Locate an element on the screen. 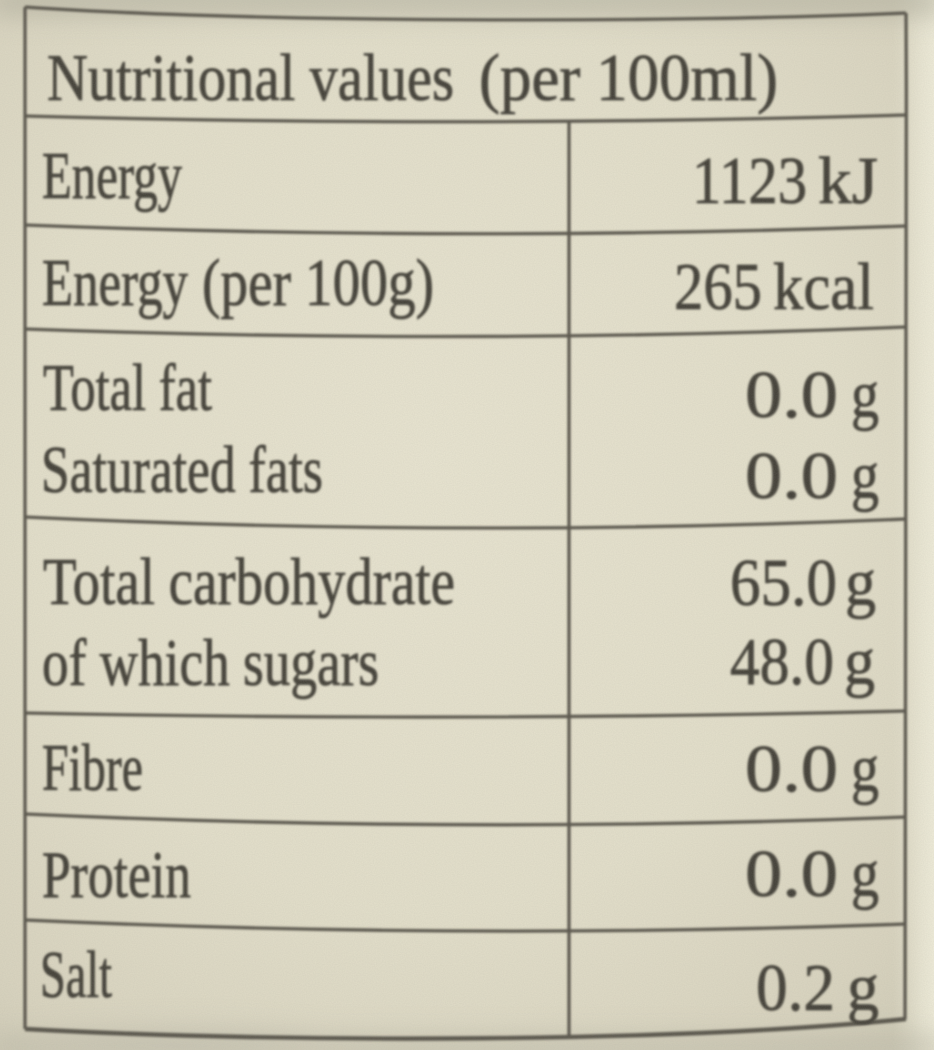 The width and height of the screenshot is (934, 1050). svg-text: Saturated fats is located at coordinates (182, 470).